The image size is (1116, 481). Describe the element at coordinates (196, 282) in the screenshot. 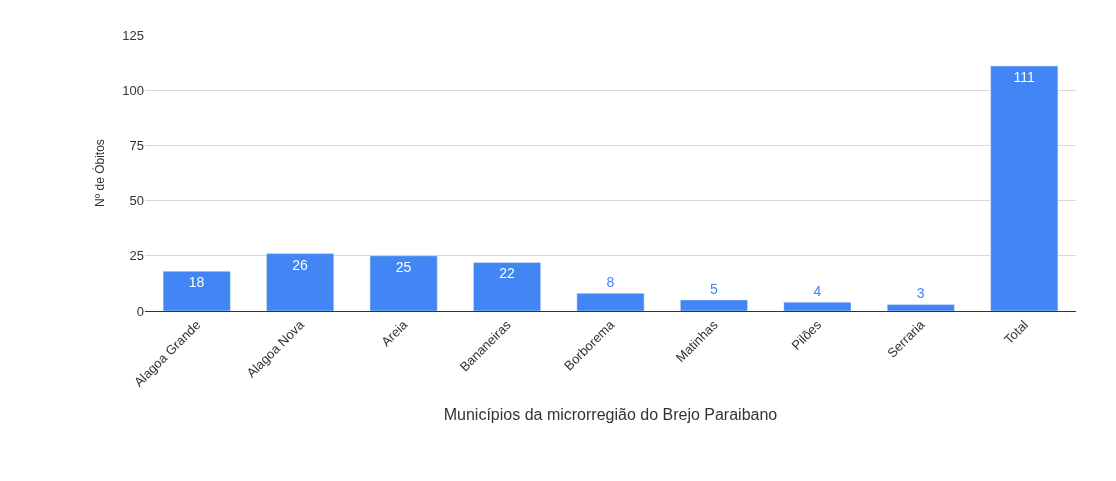

I see `data-label: 18` at that location.